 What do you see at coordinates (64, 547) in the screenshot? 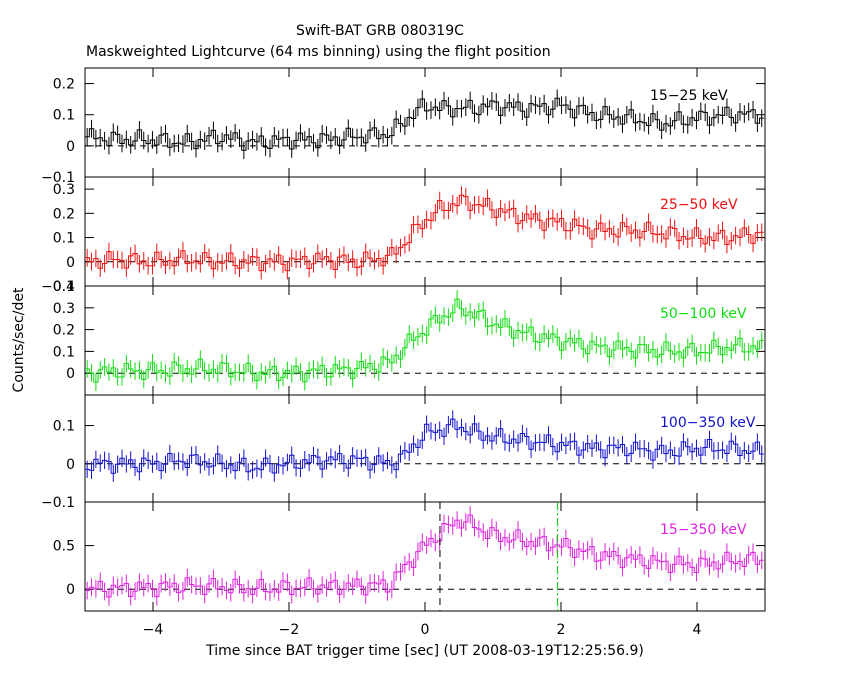
I see `y-tick-label: 0.5` at bounding box center [64, 547].